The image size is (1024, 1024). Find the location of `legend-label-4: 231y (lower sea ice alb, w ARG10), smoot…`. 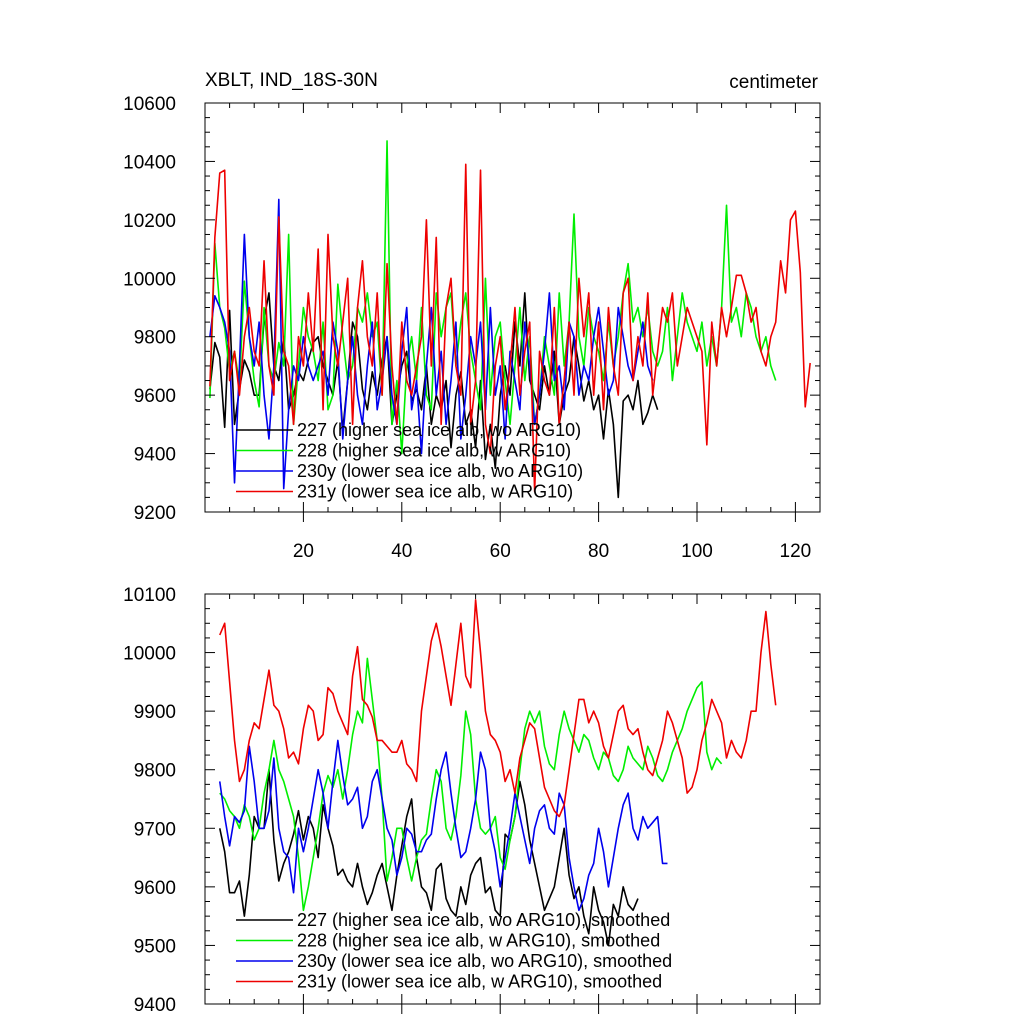

legend-label-4: 231y (lower sea ice alb, w ARG10), smoot… is located at coordinates (479, 982).